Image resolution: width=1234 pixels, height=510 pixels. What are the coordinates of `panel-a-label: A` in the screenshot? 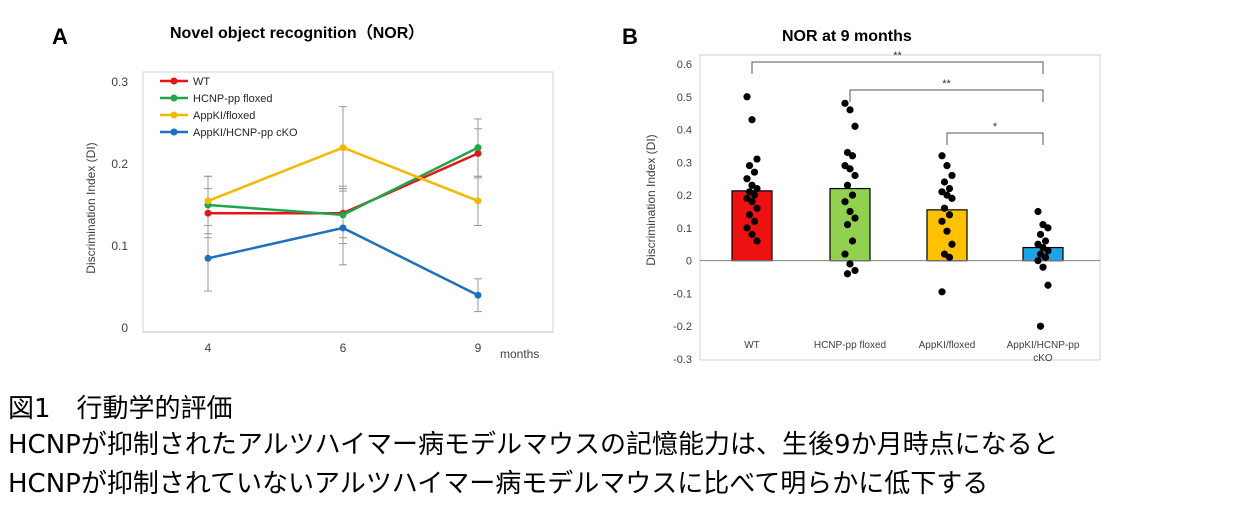 It's located at (60, 36).